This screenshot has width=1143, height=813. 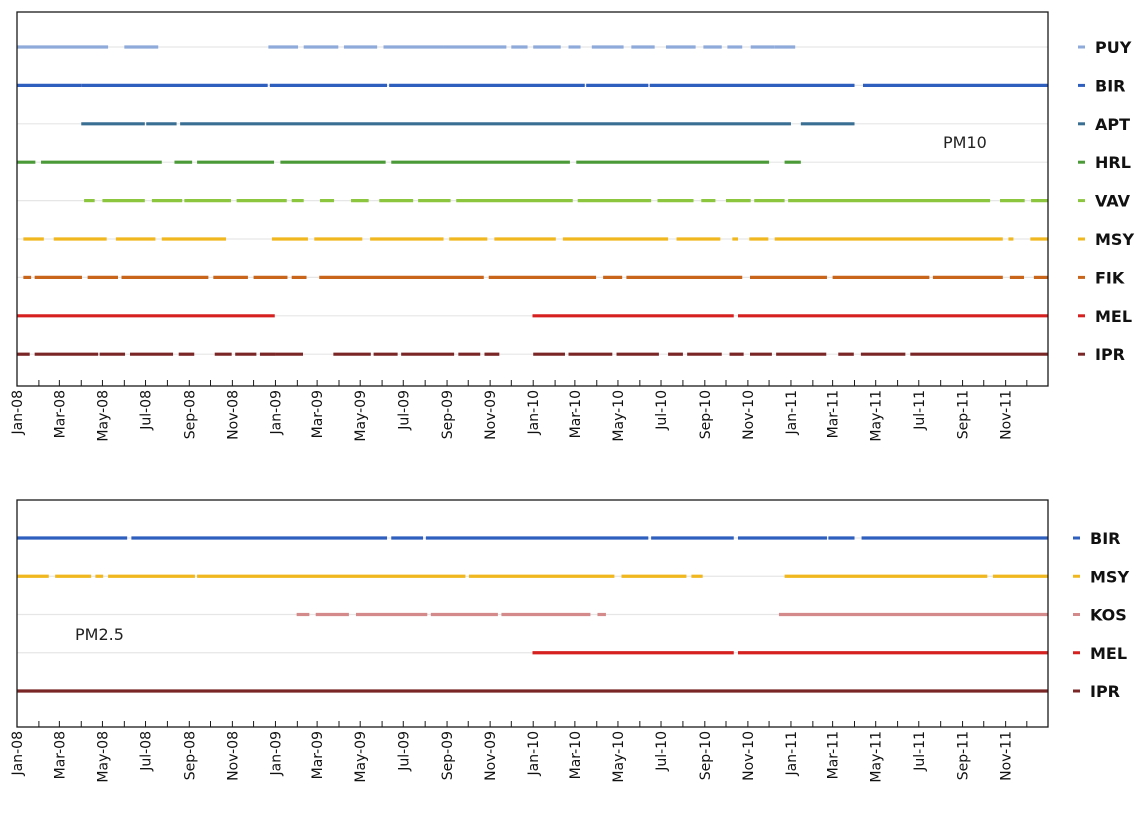 I want to click on legend-entry-vav: VAV, so click(x=1104, y=201).